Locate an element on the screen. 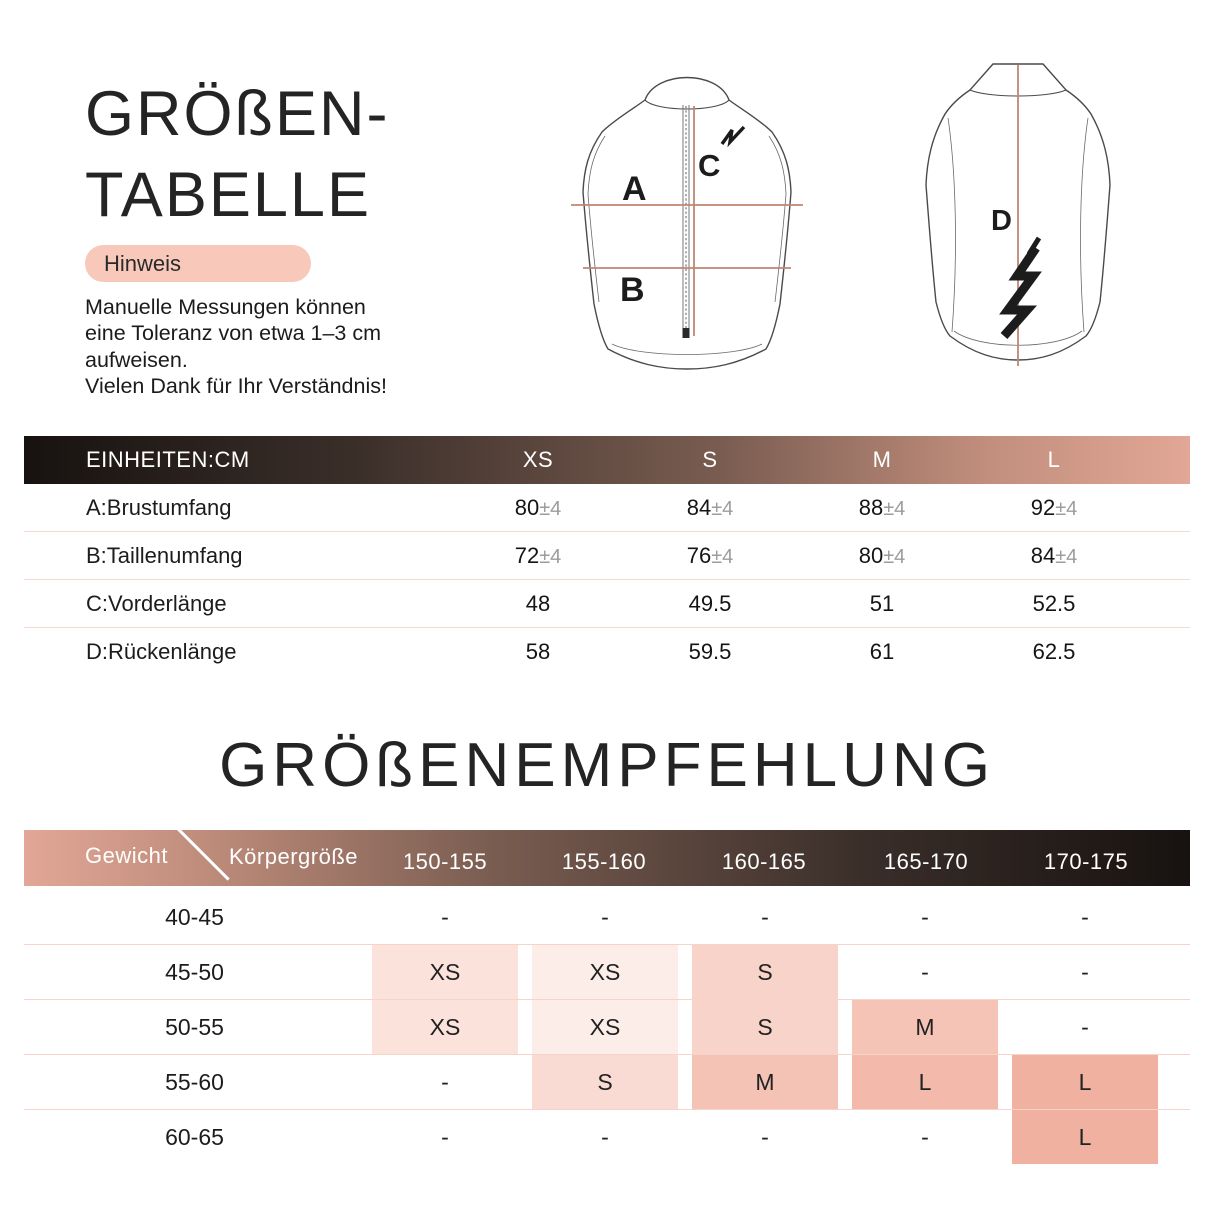 The width and height of the screenshot is (1214, 1214). unit-header: EINHEITEN:CM is located at coordinates (168, 459).